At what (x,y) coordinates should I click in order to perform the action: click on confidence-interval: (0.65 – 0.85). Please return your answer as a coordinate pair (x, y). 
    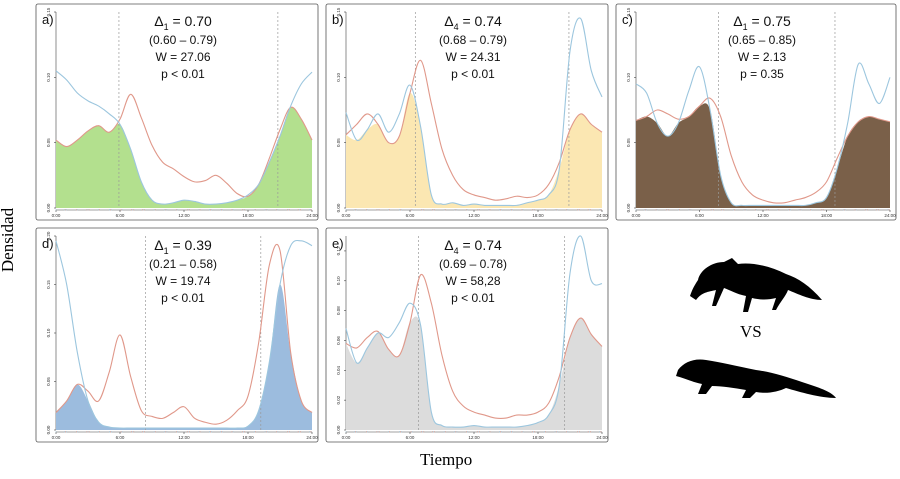
    Looking at the image, I should click on (762, 40).